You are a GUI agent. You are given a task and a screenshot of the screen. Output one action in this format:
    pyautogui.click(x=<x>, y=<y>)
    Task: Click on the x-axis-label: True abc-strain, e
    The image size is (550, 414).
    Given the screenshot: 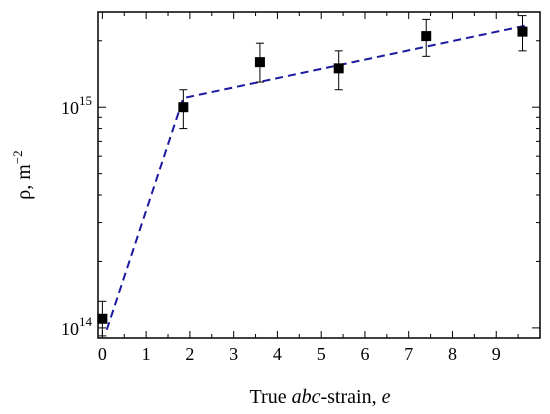 What is the action you would take?
    pyautogui.click(x=320, y=397)
    